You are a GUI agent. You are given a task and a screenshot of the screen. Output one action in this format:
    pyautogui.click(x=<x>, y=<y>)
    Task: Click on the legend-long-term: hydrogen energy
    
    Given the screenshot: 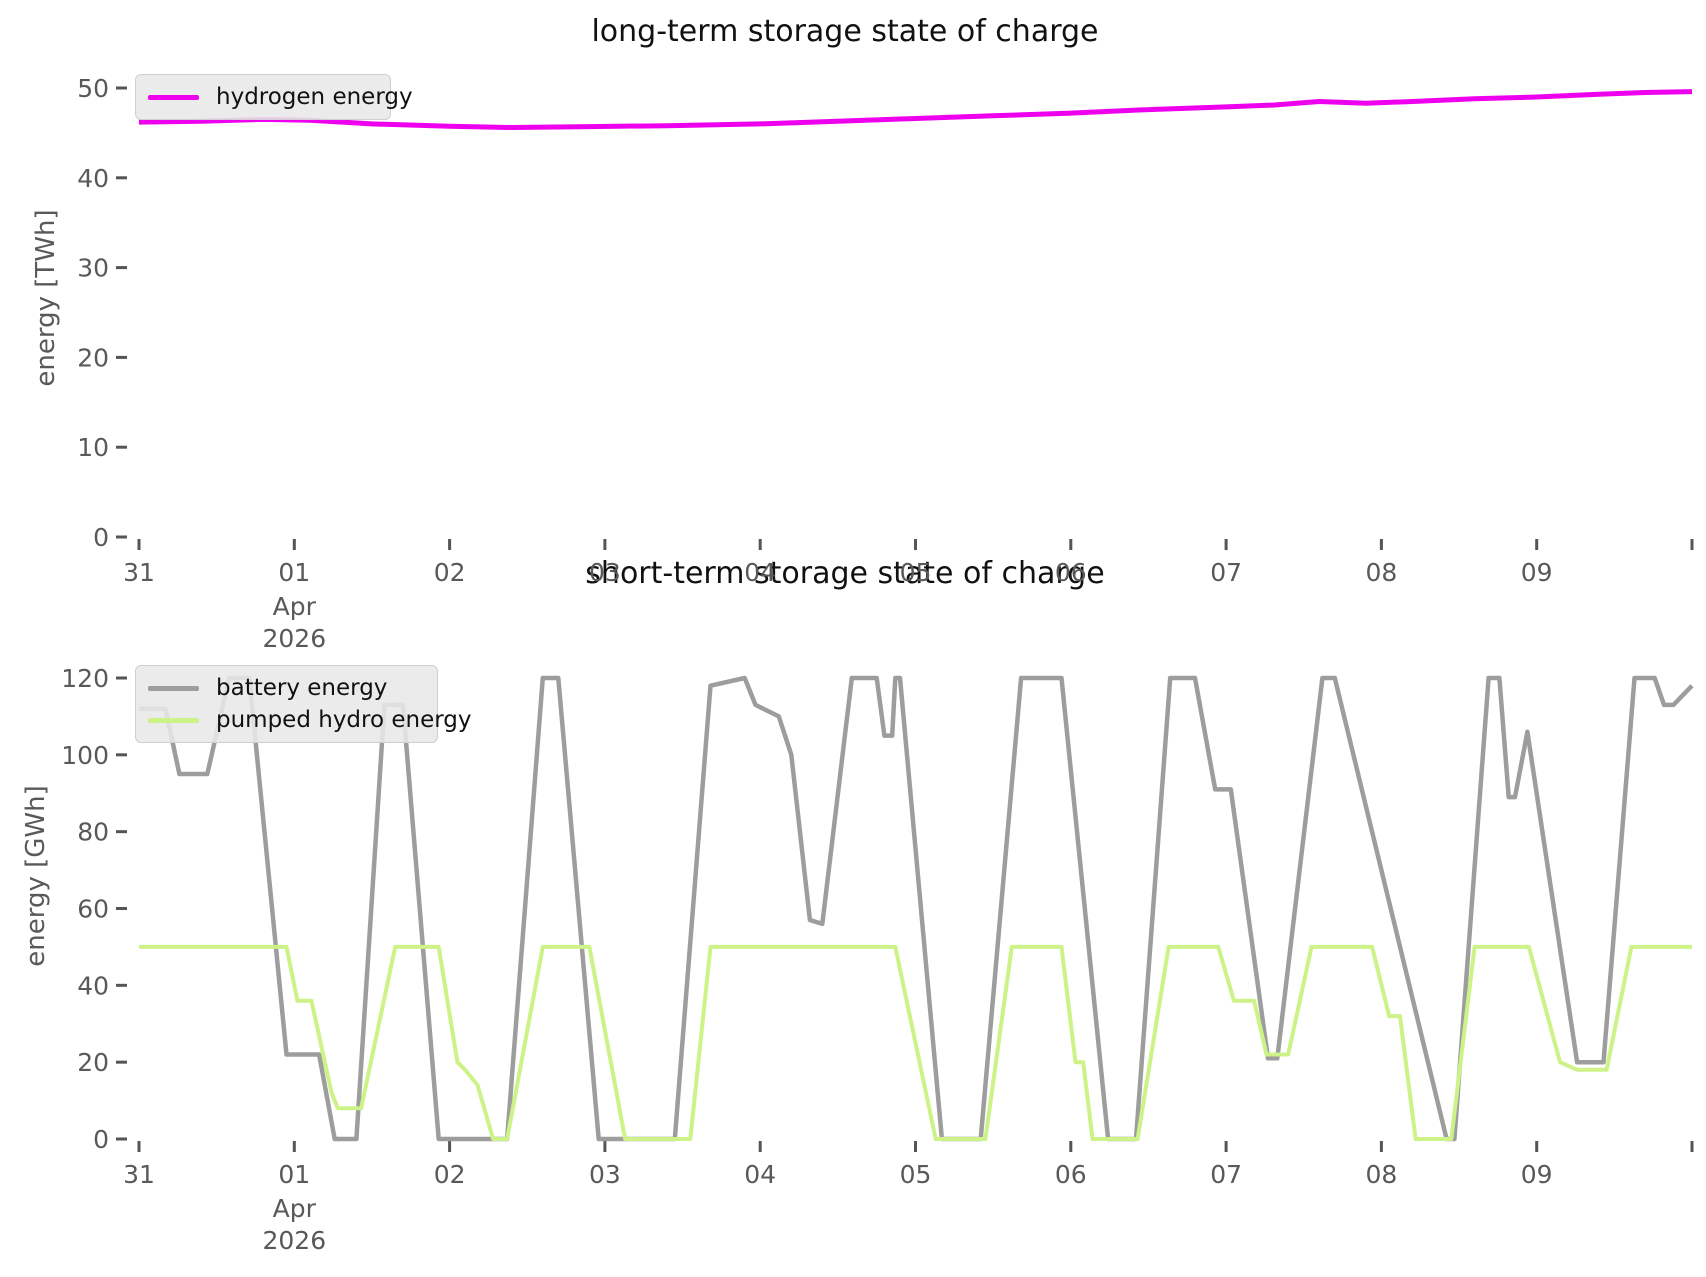 What is the action you would take?
    pyautogui.click(x=274, y=97)
    